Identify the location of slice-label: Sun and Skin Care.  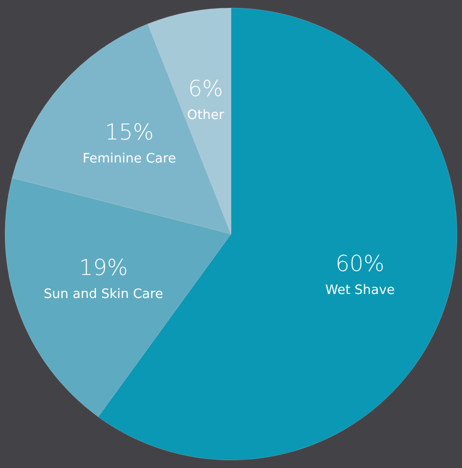
(104, 294).